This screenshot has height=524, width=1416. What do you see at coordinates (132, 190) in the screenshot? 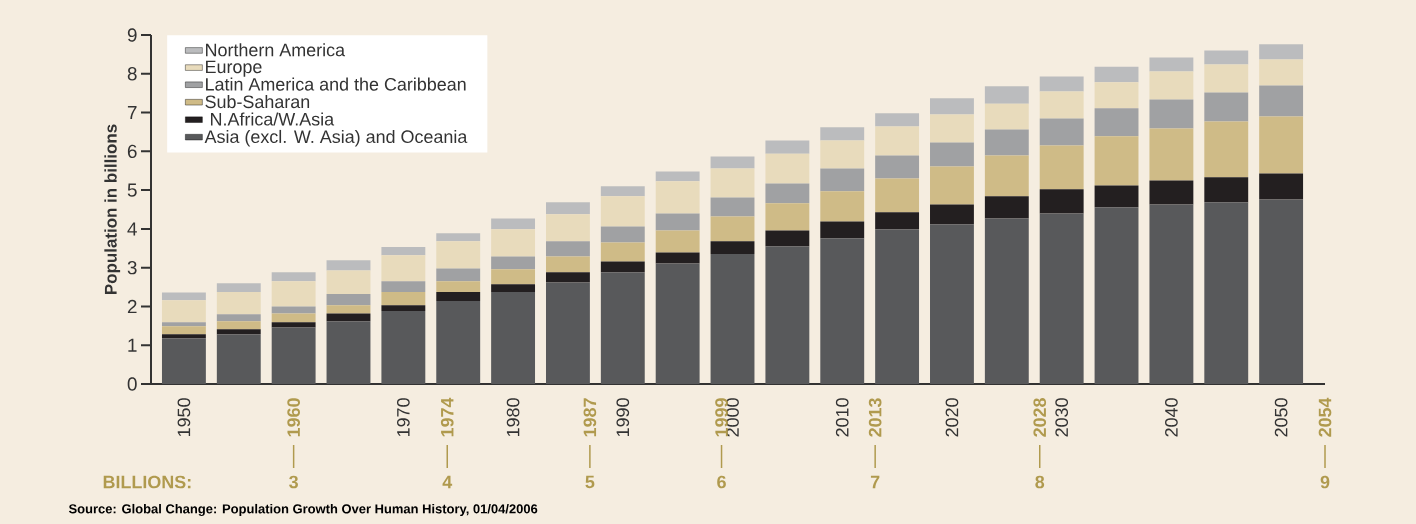
I see `y-tick-label: 5` at bounding box center [132, 190].